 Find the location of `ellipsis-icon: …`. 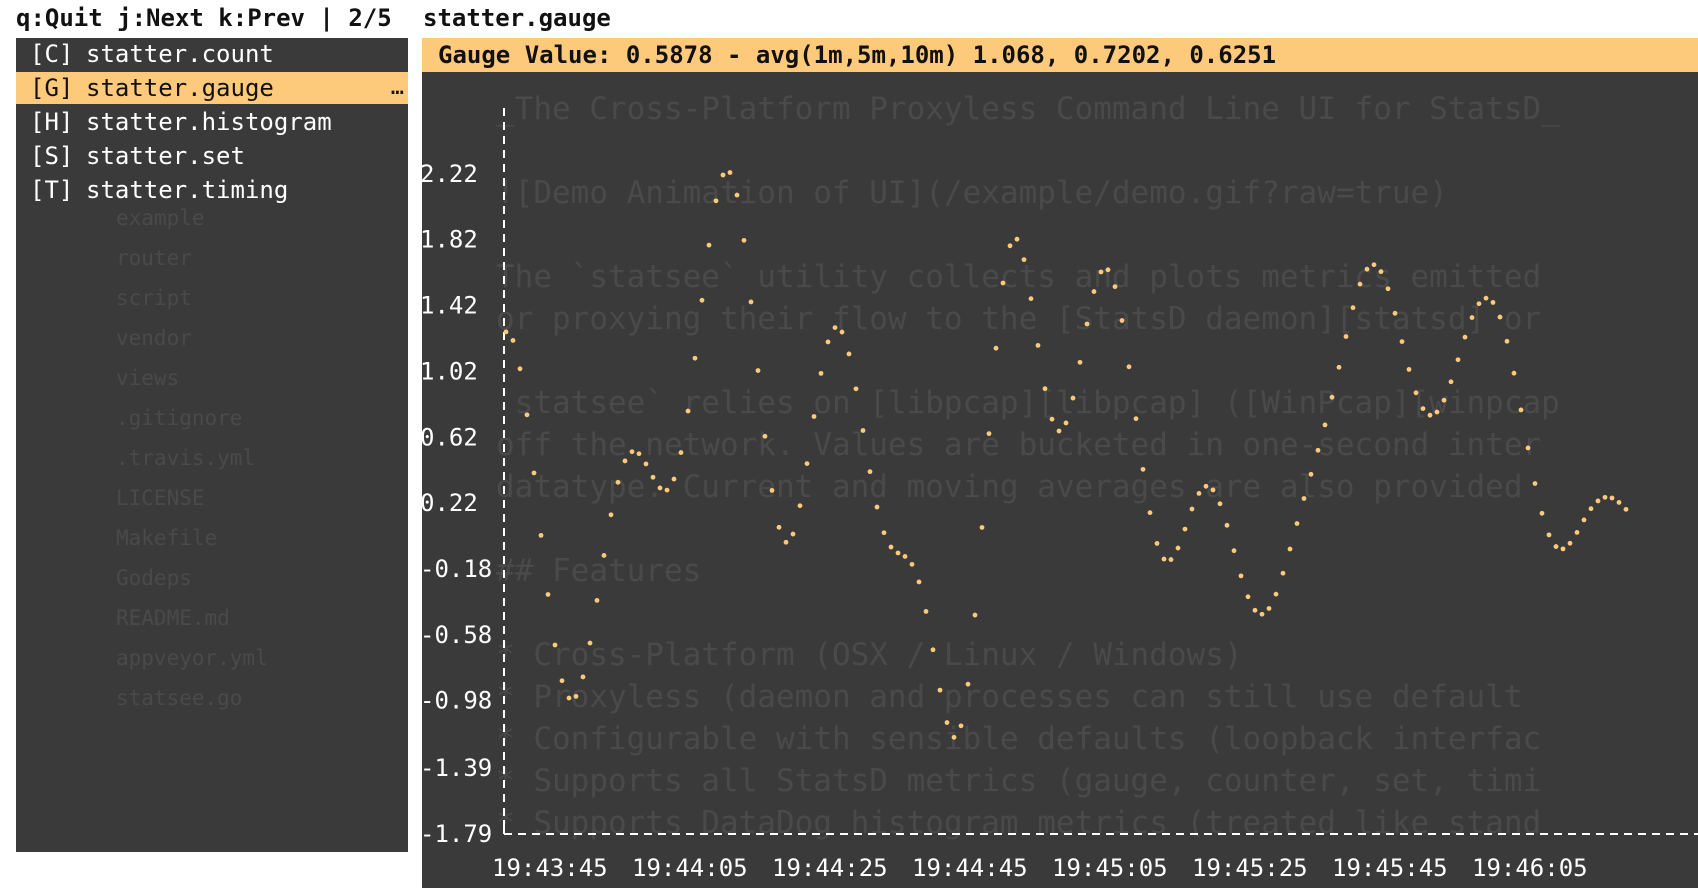

ellipsis-icon: … is located at coordinates (397, 87).